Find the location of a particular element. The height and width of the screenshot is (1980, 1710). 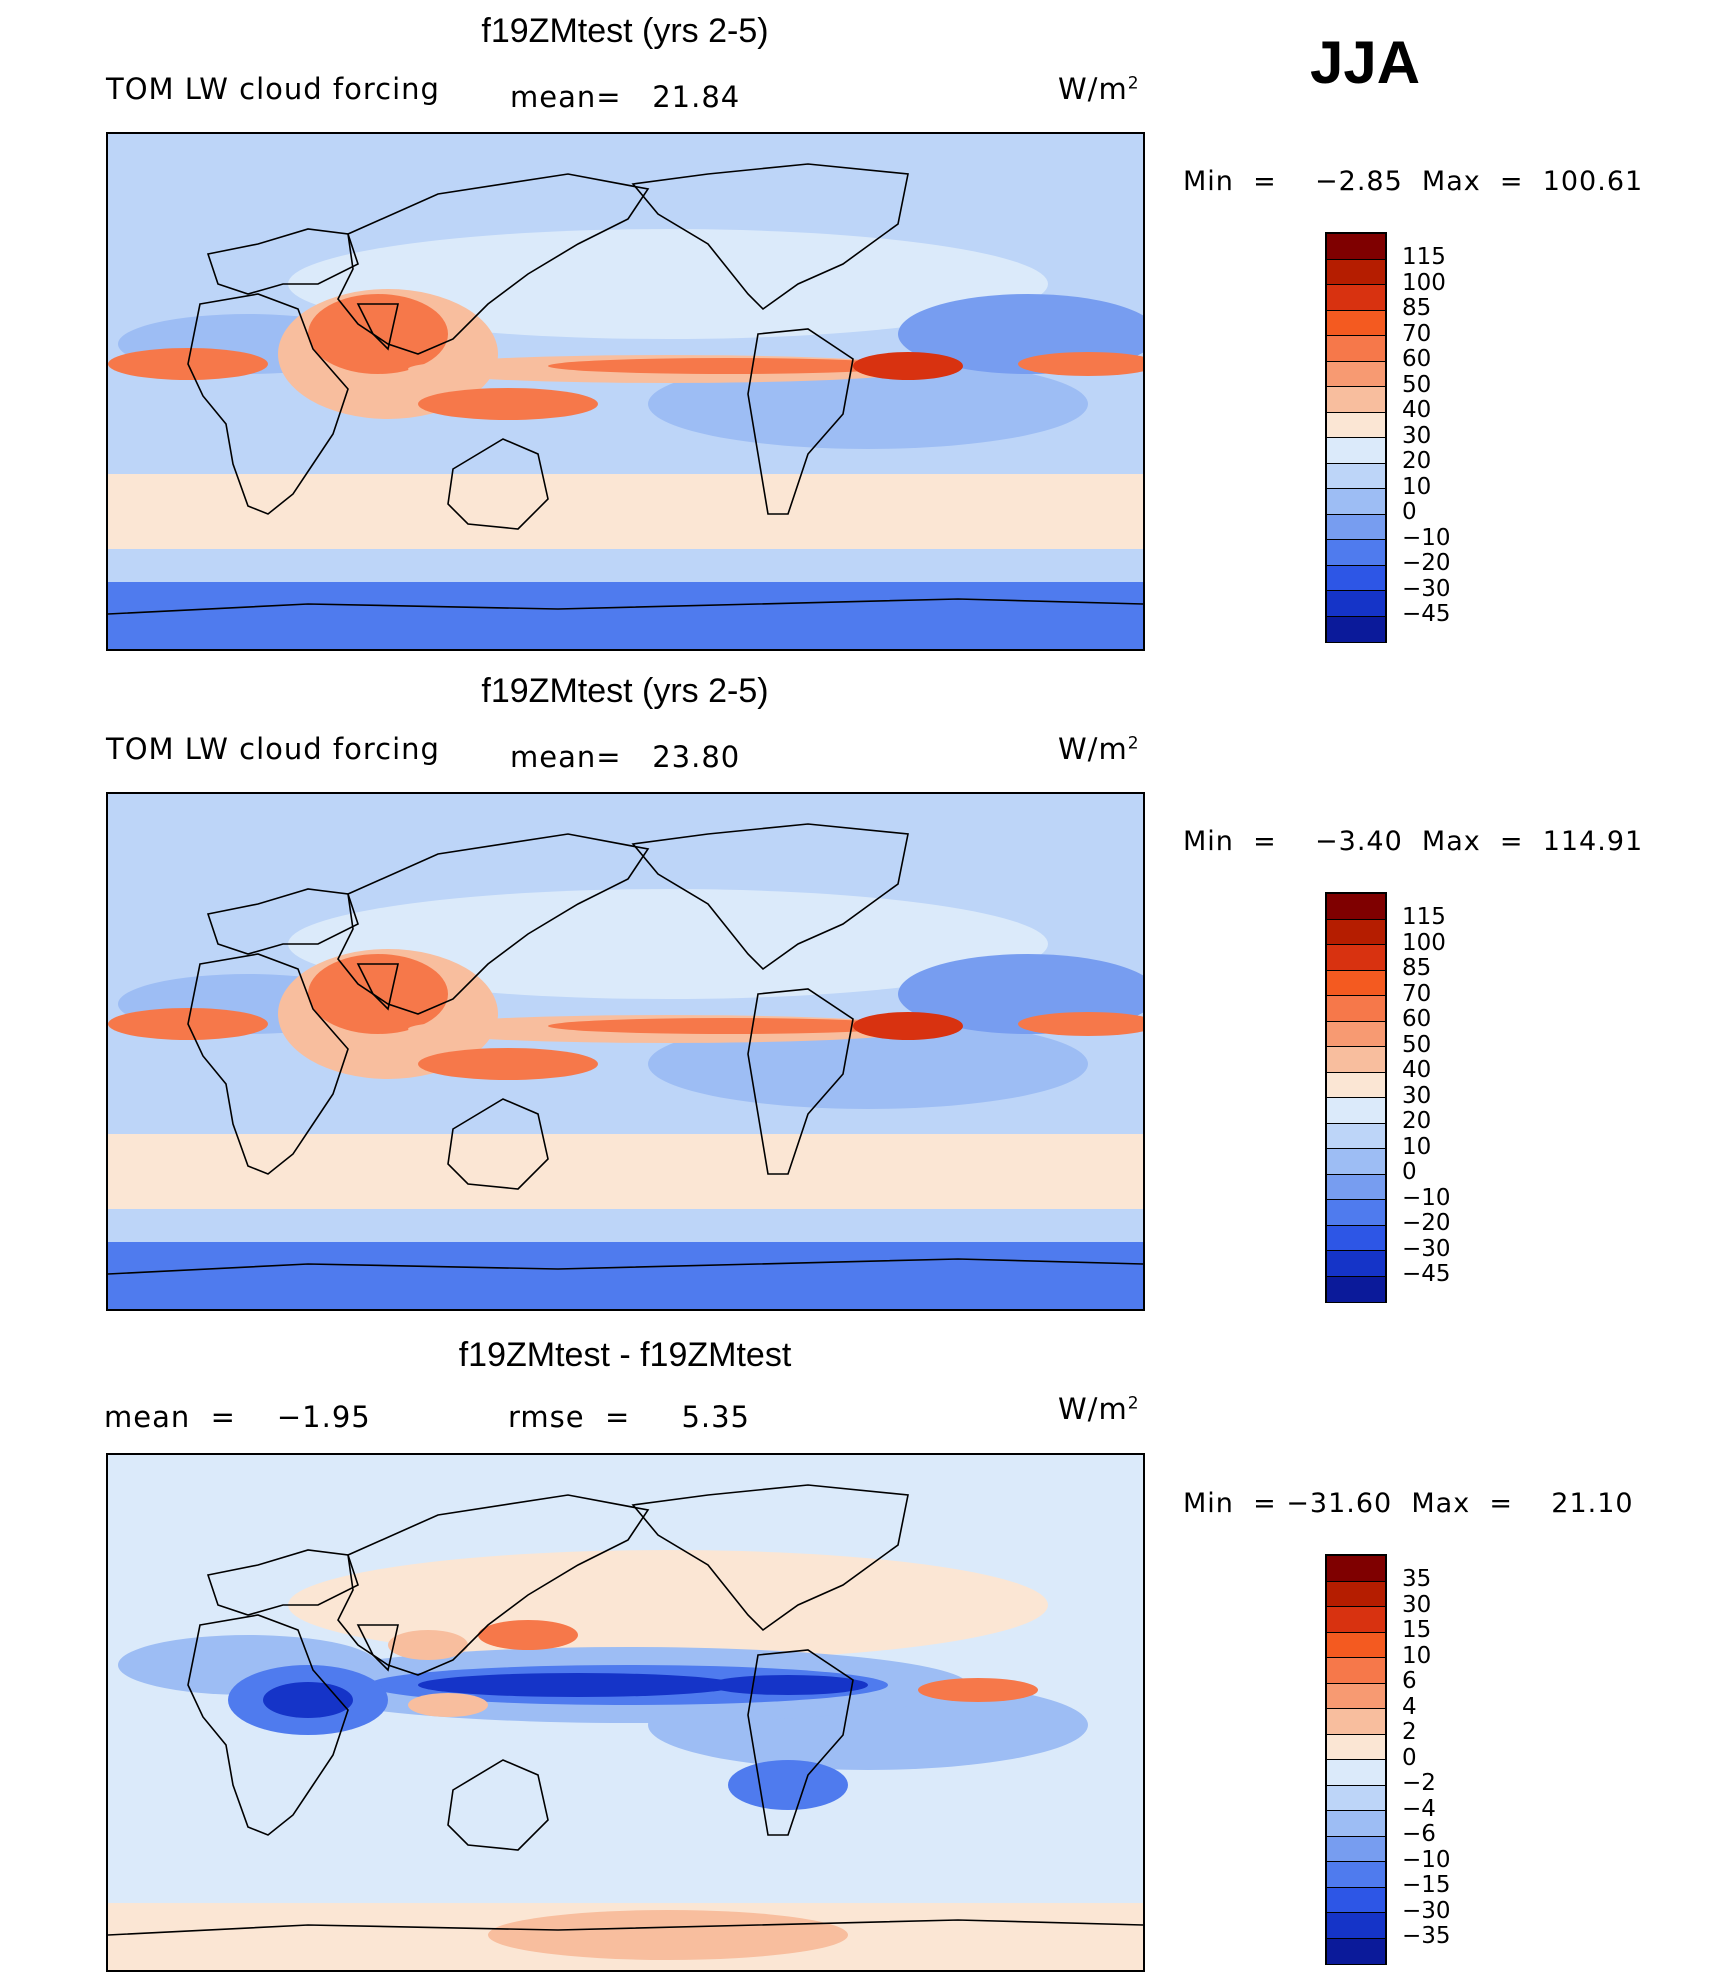

colorbar-ticks: 115 100 85 70 60 50 40 30 20 10 0 −10 −20 −30 −45 is located at coordinates (1426, 1096).